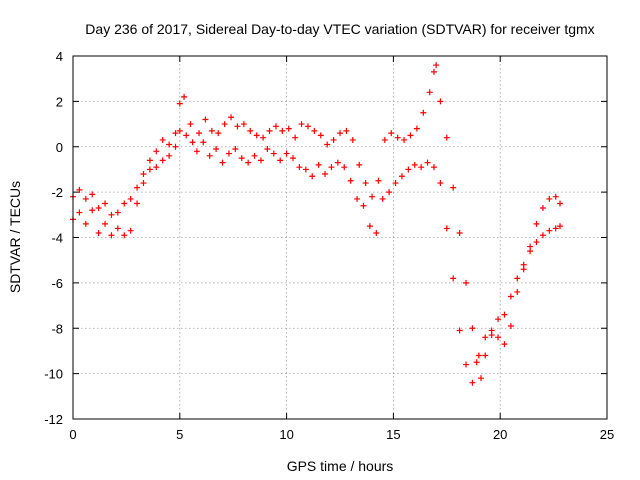 The height and width of the screenshot is (480, 640). What do you see at coordinates (57, 328) in the screenshot?
I see `y-tick-label: -8` at bounding box center [57, 328].